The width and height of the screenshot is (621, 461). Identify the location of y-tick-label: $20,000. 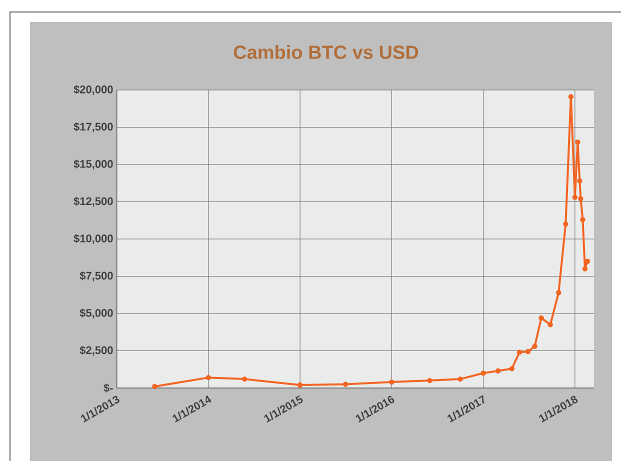
(93, 90).